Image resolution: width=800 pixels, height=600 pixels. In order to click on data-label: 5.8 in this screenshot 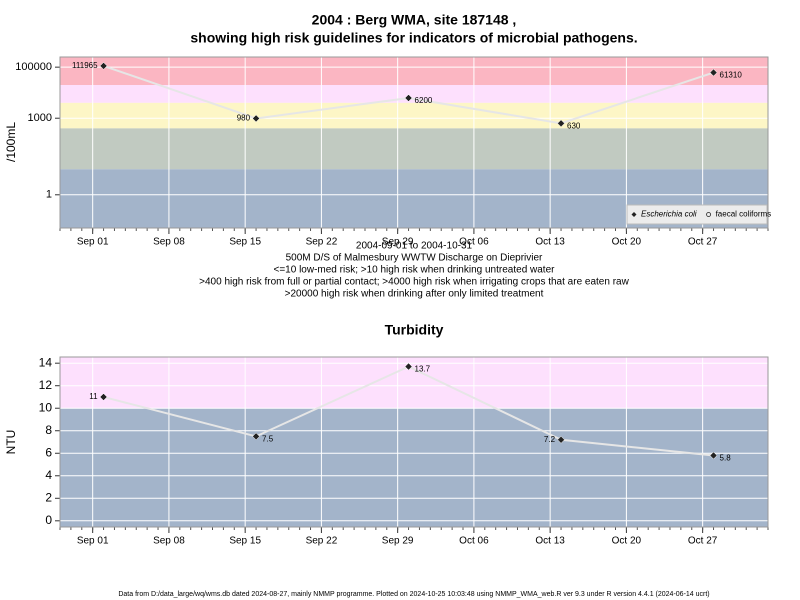, I will do `click(726, 458)`.